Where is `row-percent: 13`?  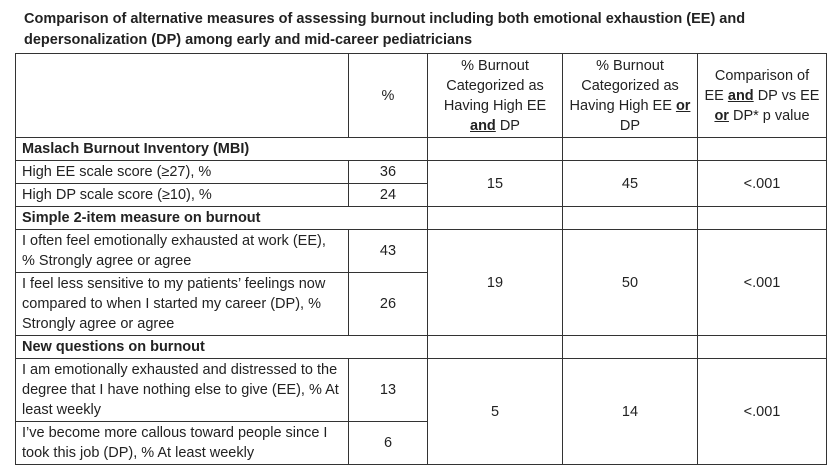 row-percent: 13 is located at coordinates (388, 390).